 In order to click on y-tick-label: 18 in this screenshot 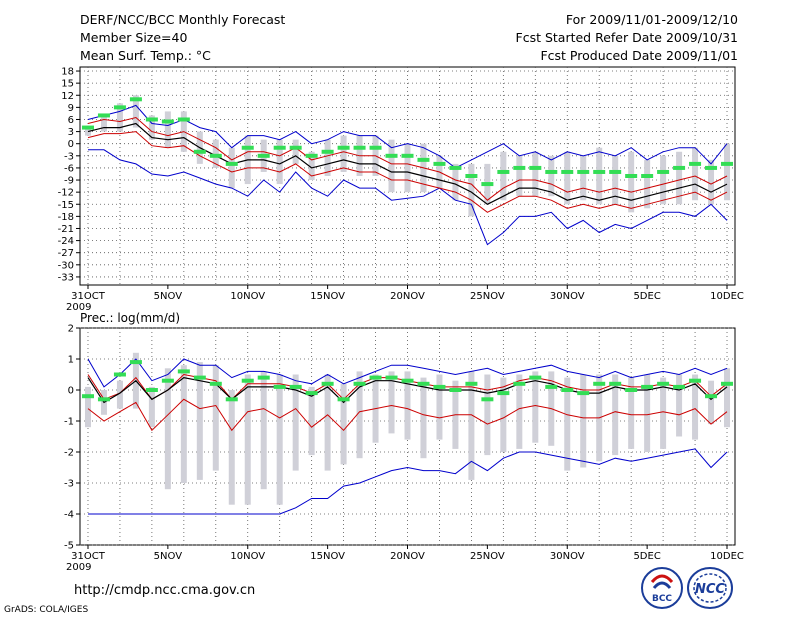, I will do `click(67, 72)`.